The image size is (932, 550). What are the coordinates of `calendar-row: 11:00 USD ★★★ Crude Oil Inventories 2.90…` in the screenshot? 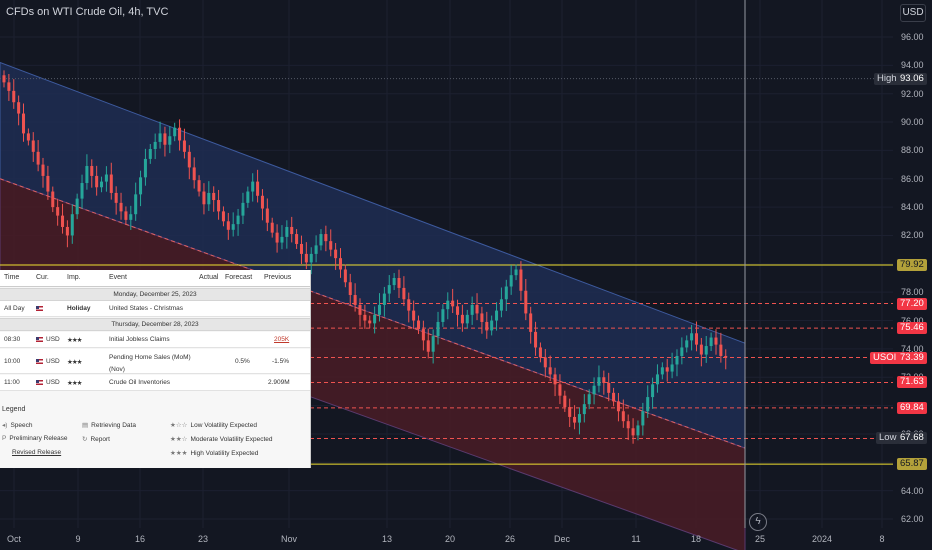 It's located at (155, 383).